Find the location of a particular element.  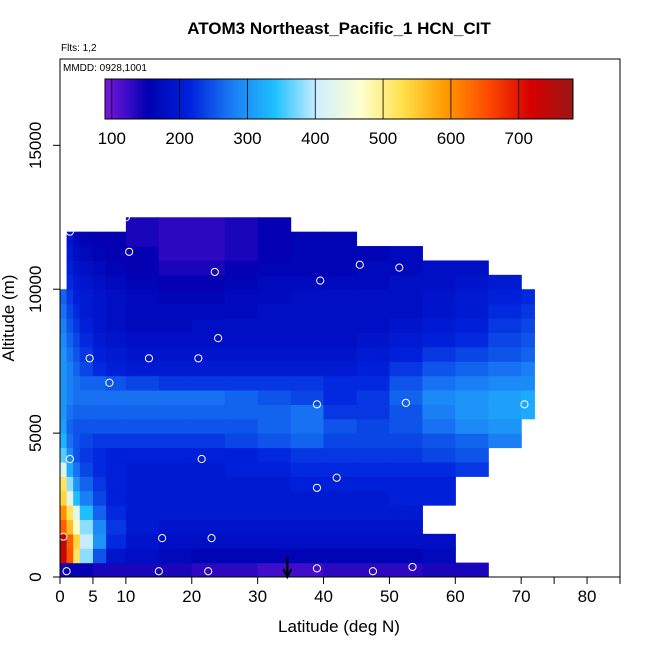

colorbar: 100 200 300 400 500 600 700 is located at coordinates (336, 113).